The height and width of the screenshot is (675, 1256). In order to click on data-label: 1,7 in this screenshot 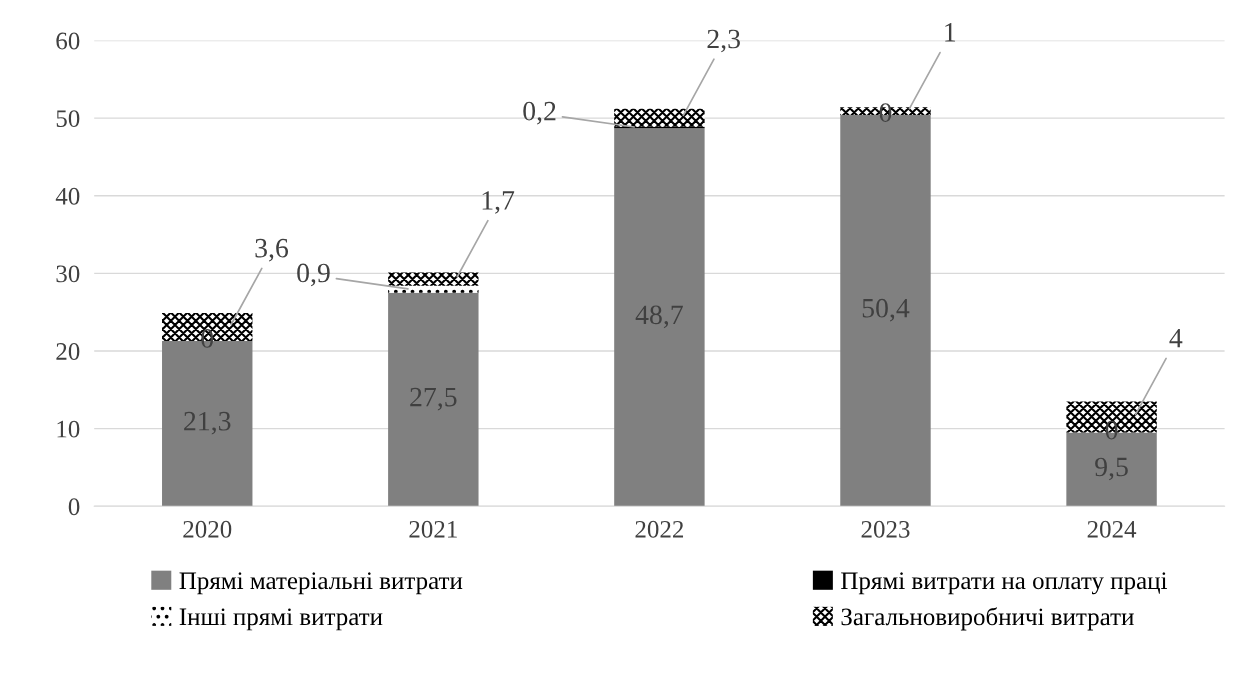, I will do `click(498, 202)`.